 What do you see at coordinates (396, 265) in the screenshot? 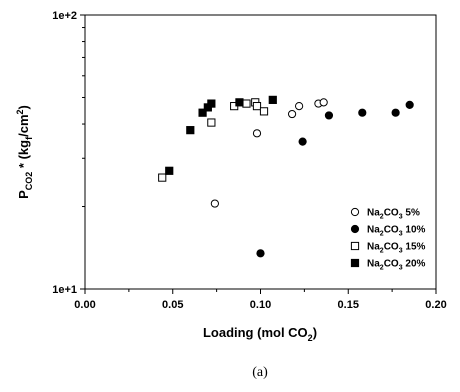
I see `legend-label: Na2CO3 20%` at bounding box center [396, 265].